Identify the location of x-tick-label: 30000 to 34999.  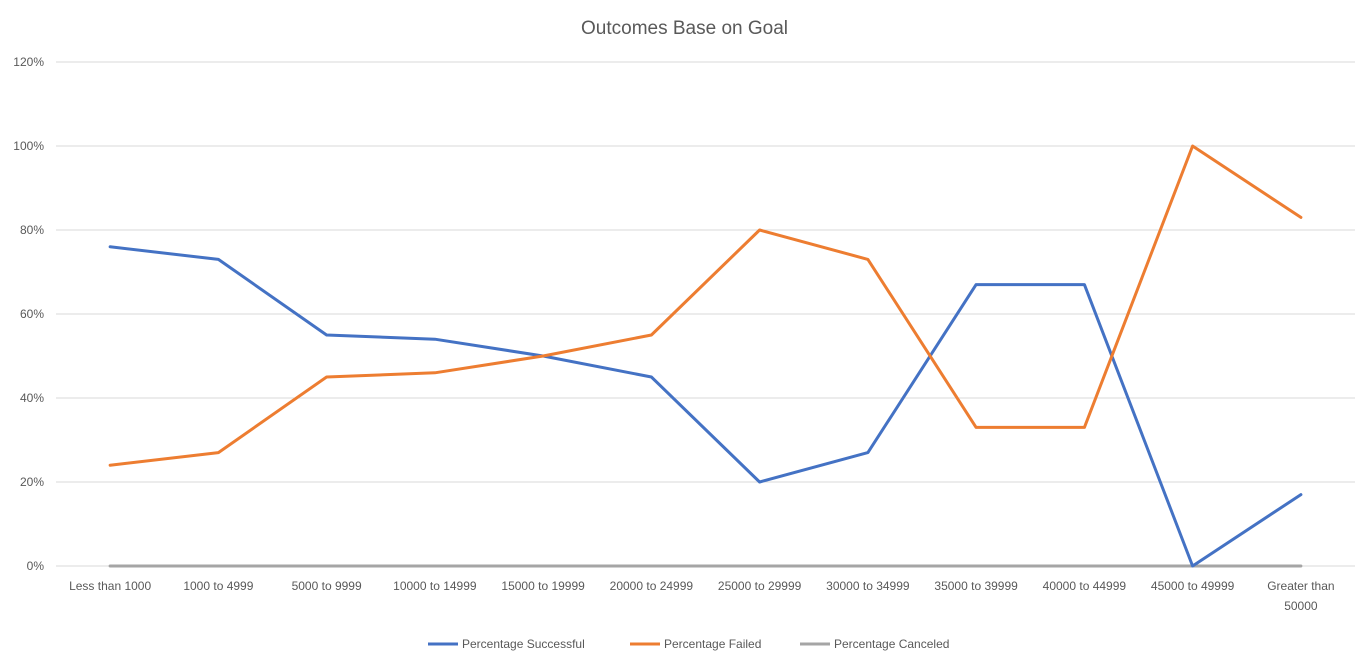
(868, 586).